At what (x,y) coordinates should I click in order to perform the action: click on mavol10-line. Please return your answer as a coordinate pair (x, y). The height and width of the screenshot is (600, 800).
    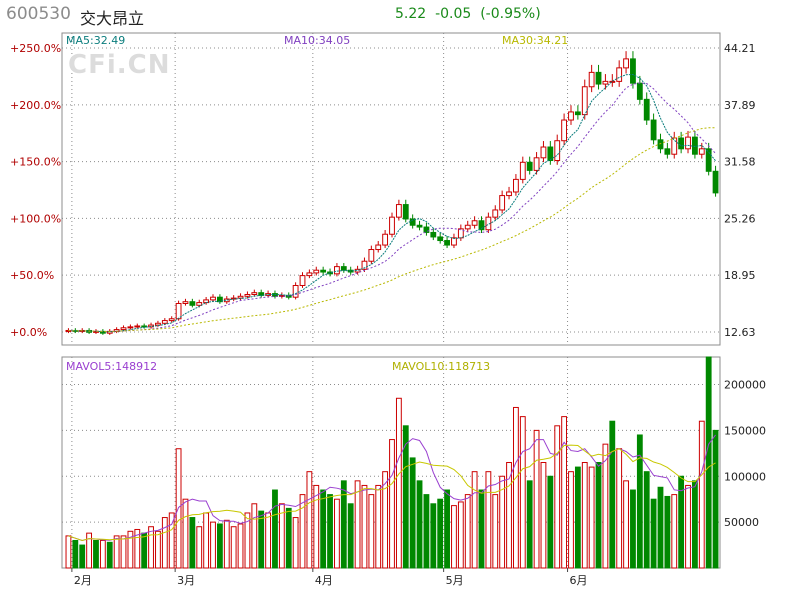
    Looking at the image, I should click on (392, 492).